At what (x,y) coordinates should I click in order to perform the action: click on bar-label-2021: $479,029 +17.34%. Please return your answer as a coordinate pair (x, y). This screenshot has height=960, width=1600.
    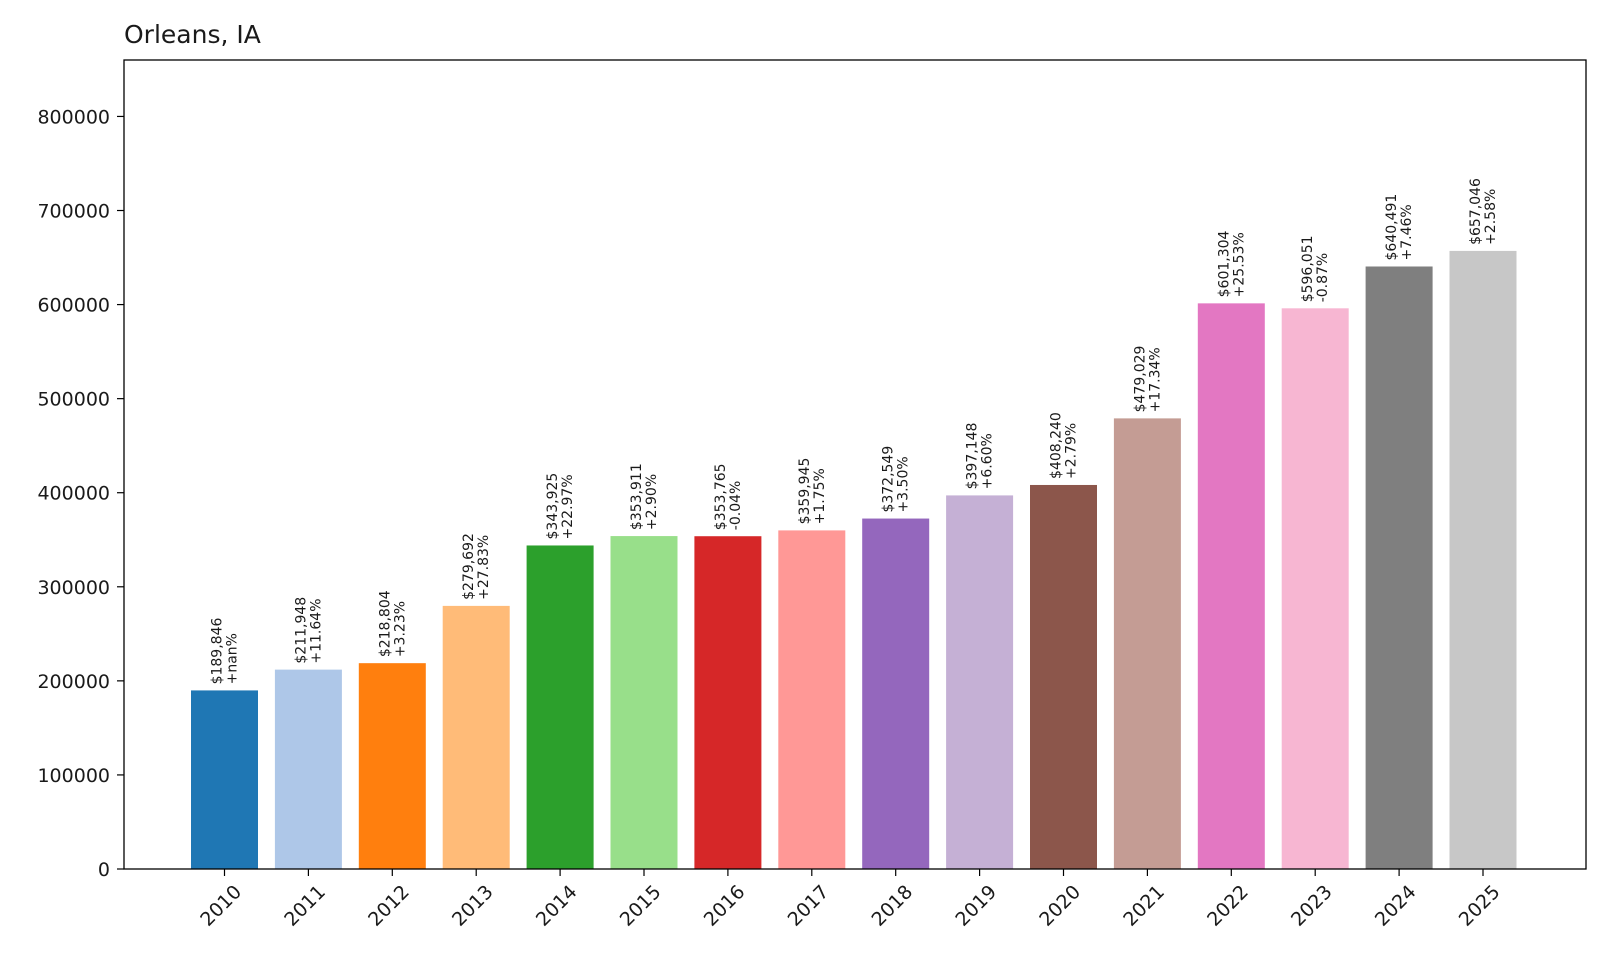
    Looking at the image, I should click on (1147, 379).